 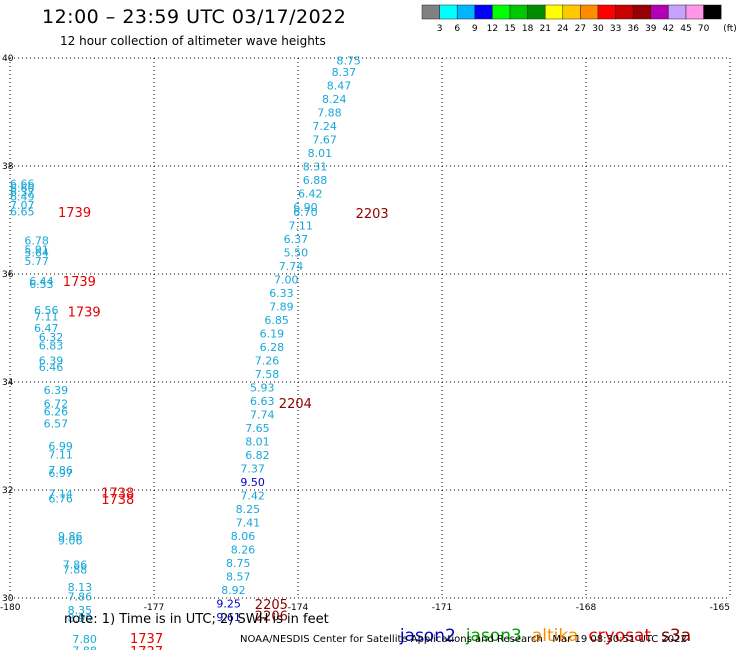 I want to click on swh-value: 6.37, so click(x=296, y=239).